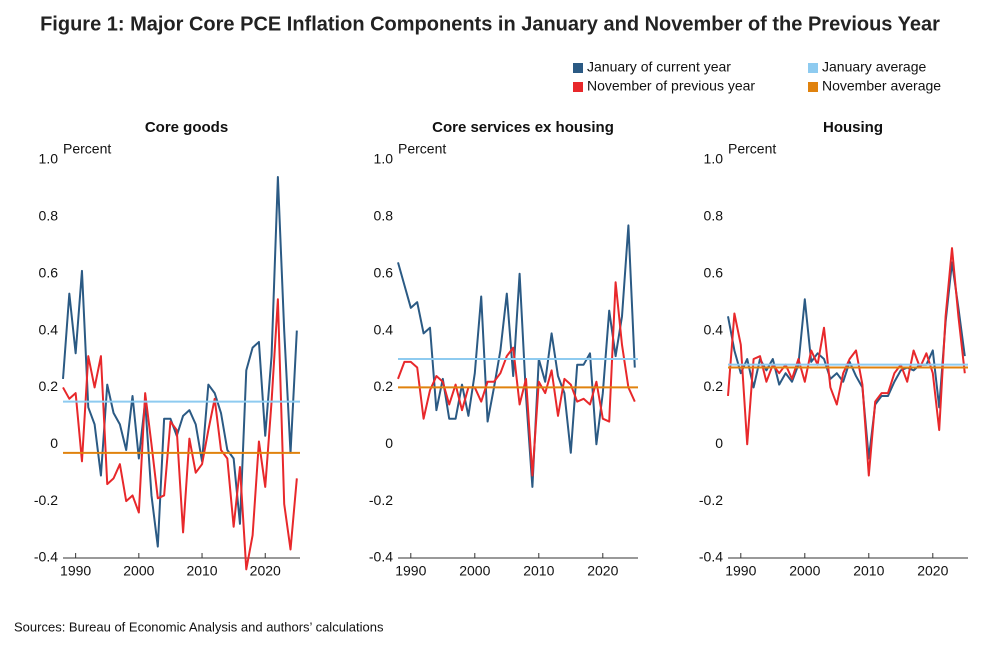 Image resolution: width=991 pixels, height=646 pixels. Describe the element at coordinates (853, 127) in the screenshot. I see `panel-title: Housing` at that location.